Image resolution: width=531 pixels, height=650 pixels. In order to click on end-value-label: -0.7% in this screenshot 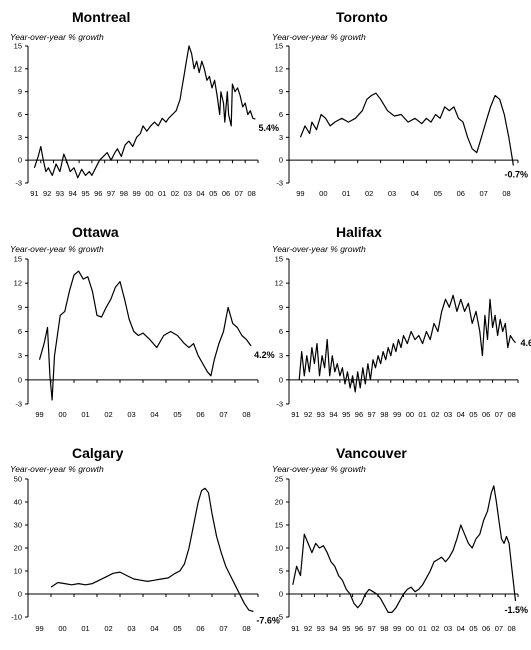, I will do `click(516, 174)`.